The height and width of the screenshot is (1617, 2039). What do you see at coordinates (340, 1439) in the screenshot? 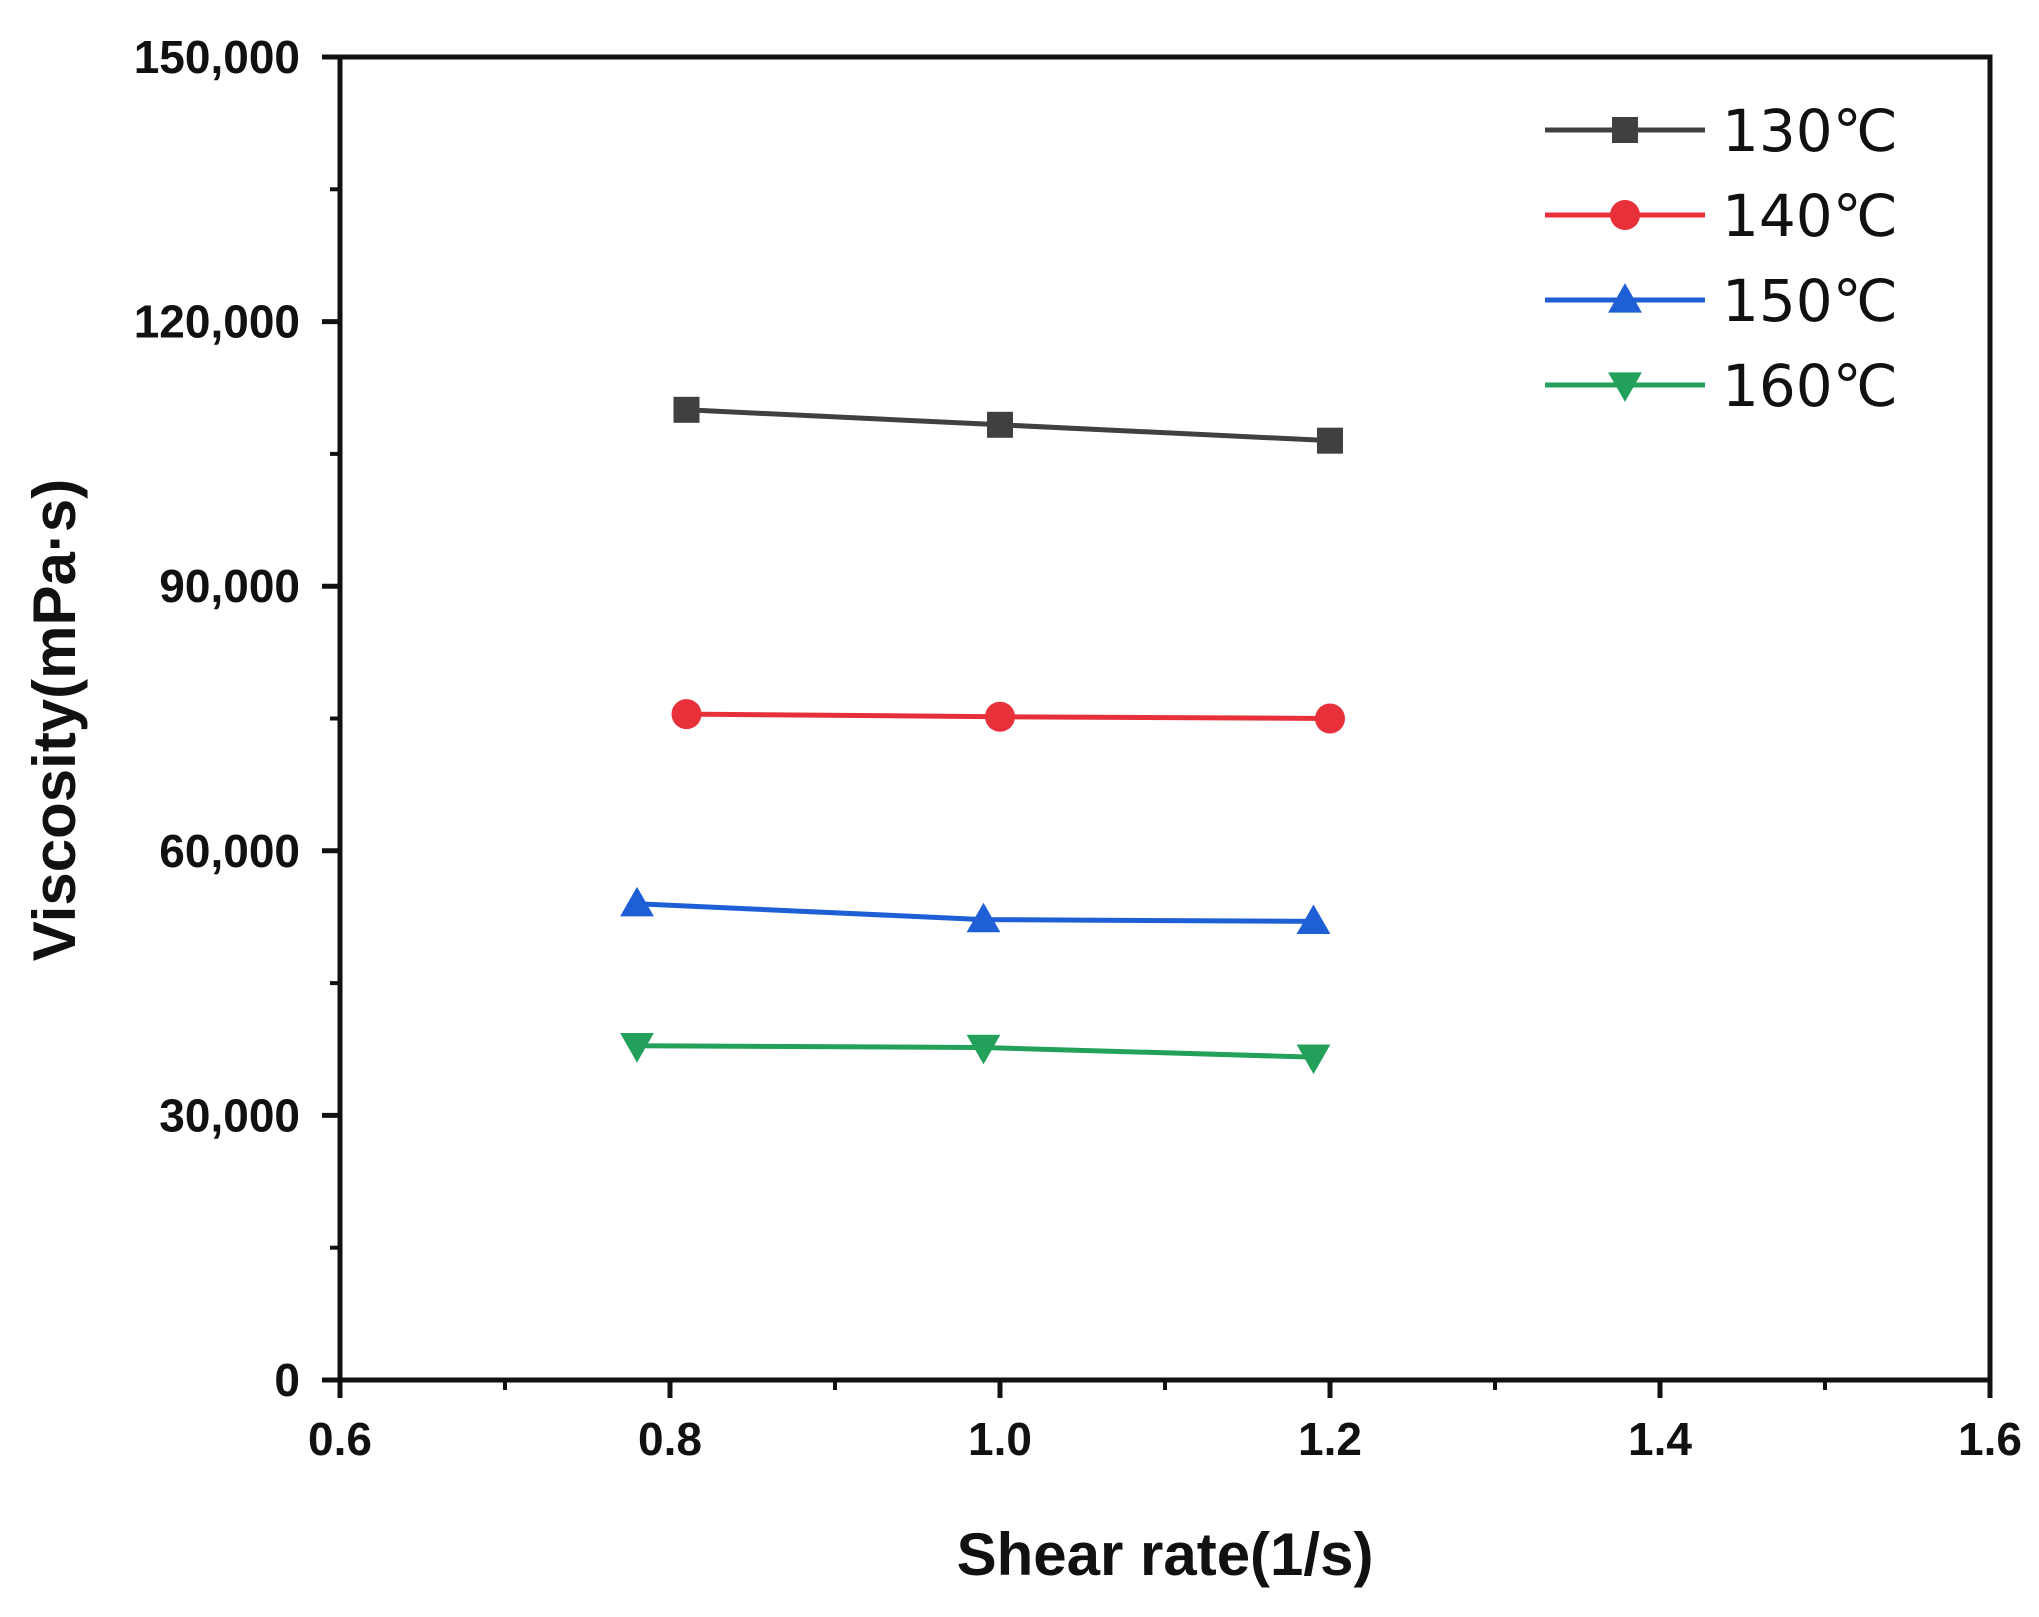
I see `x-tick-label: 0.6` at bounding box center [340, 1439].